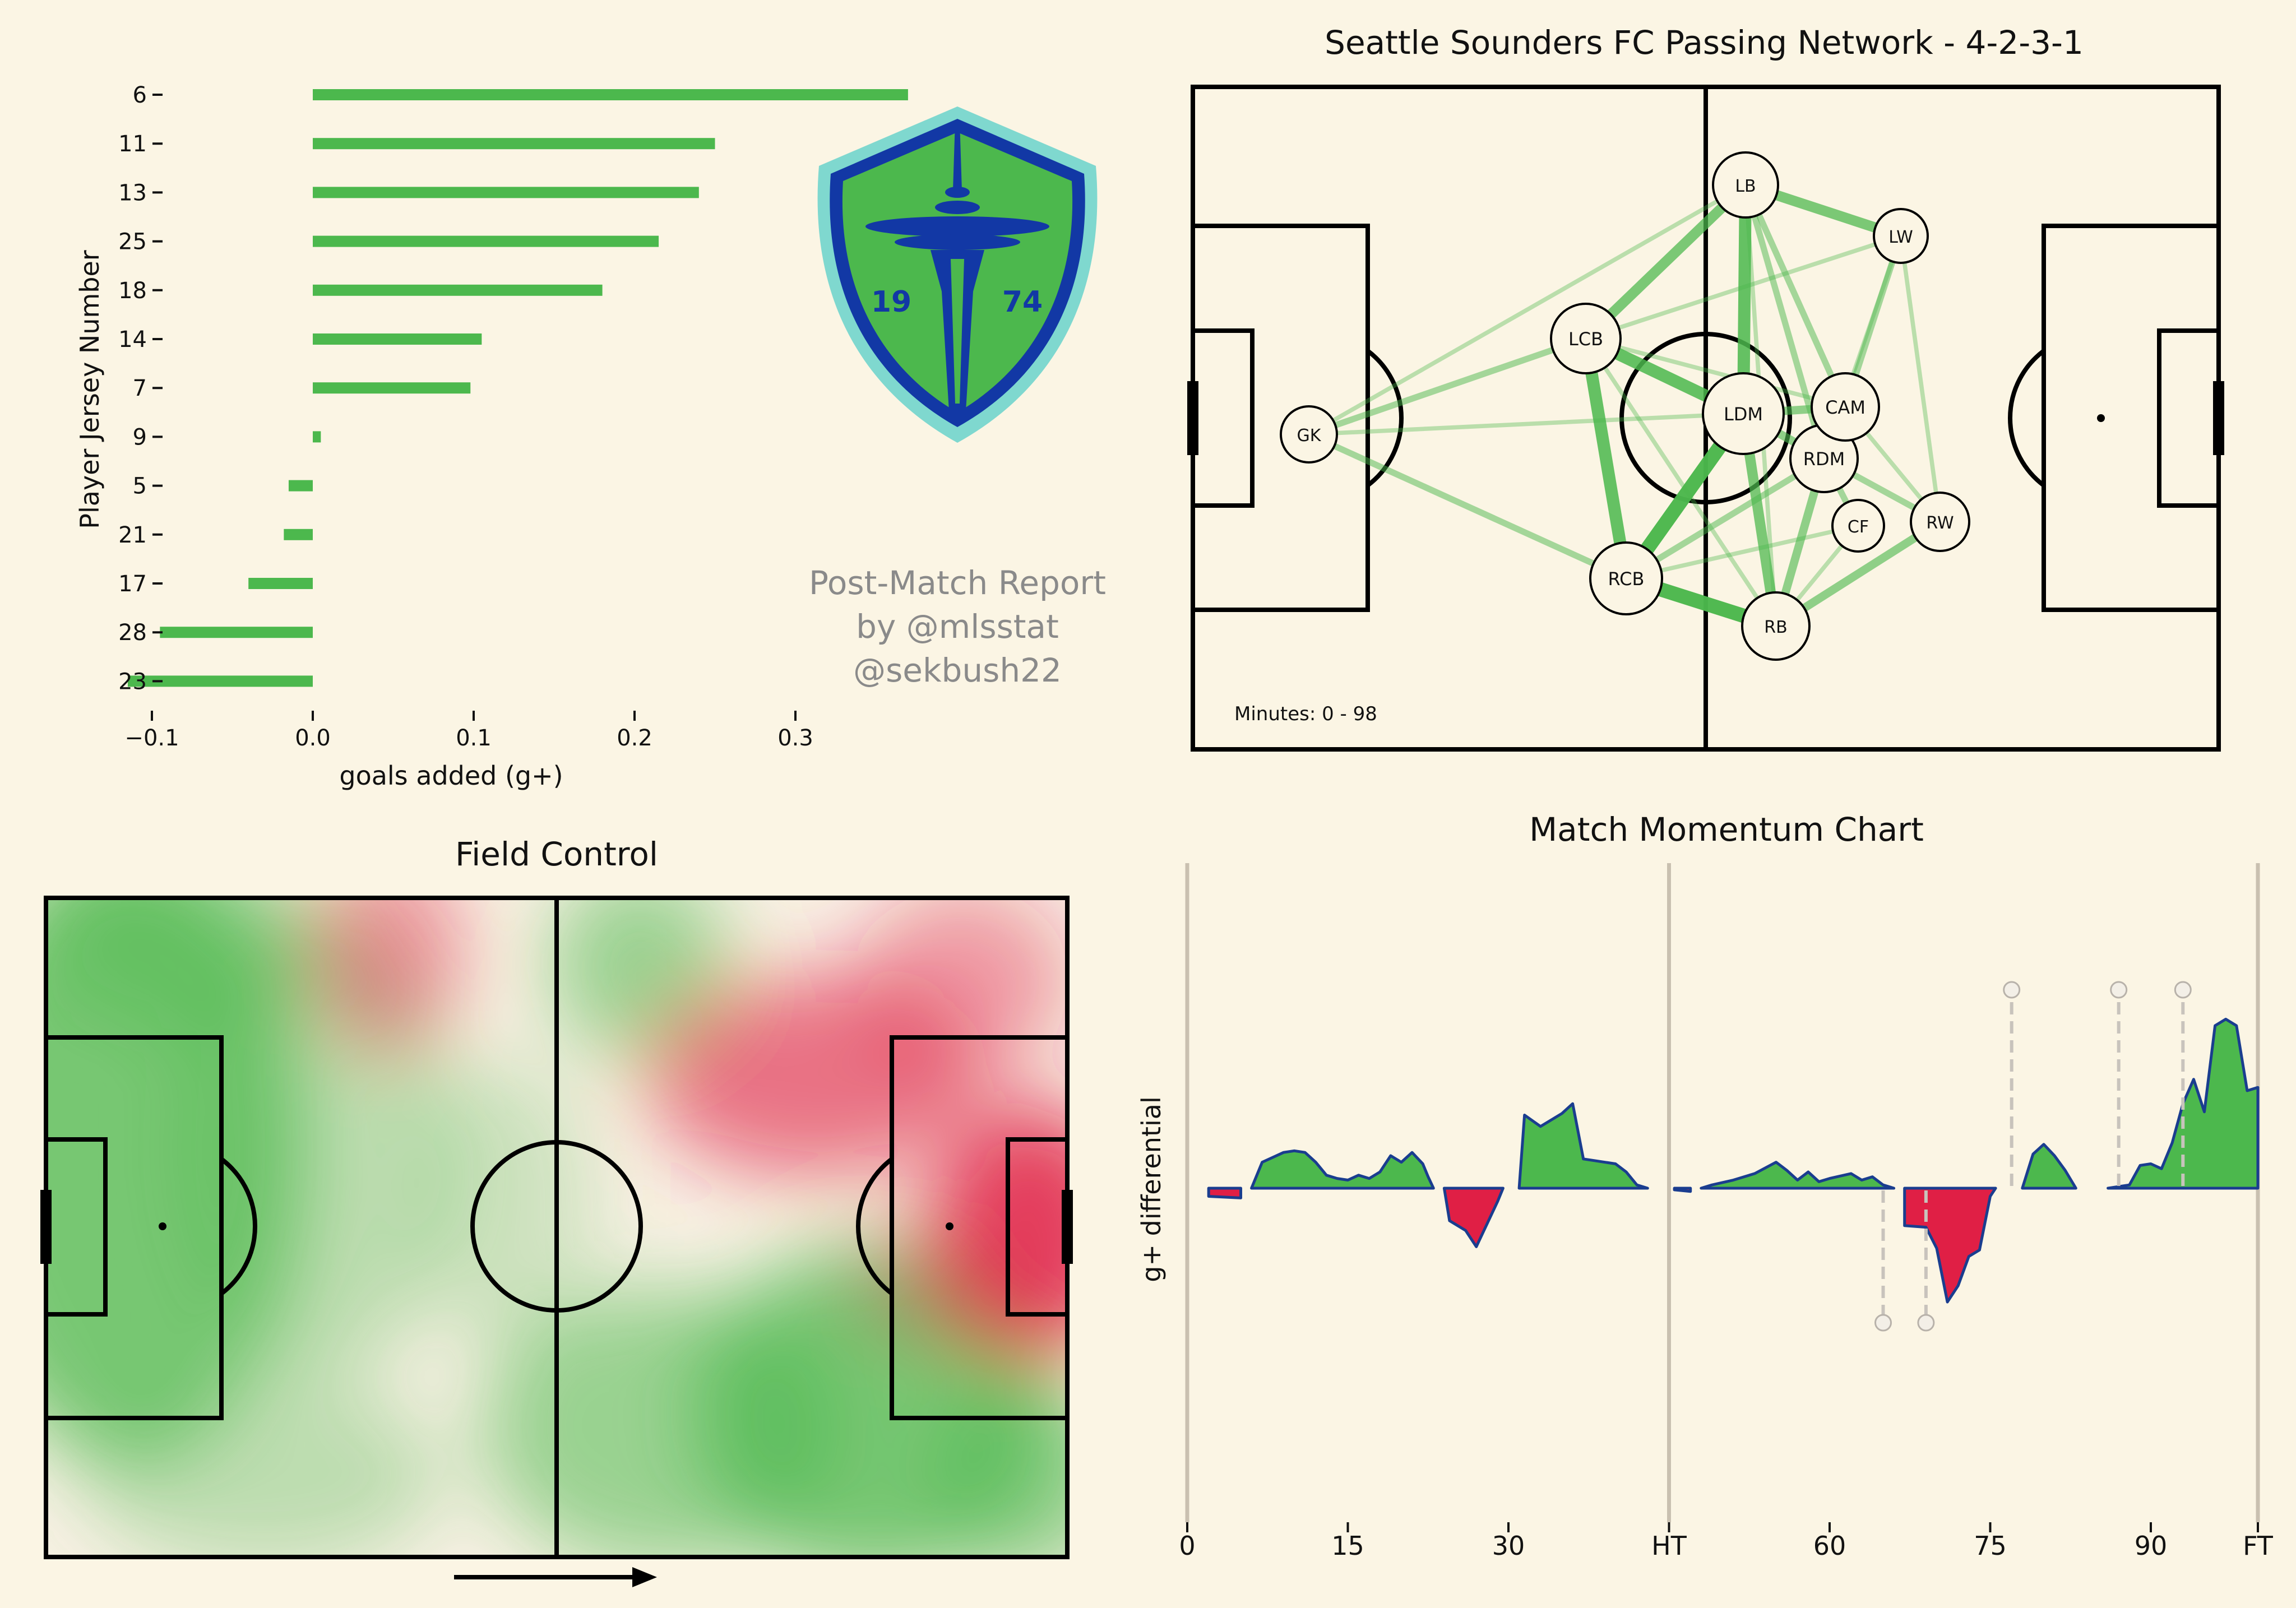 The width and height of the screenshot is (2296, 1608). I want to click on pass-link-lcb-lw, so click(1743, 287).